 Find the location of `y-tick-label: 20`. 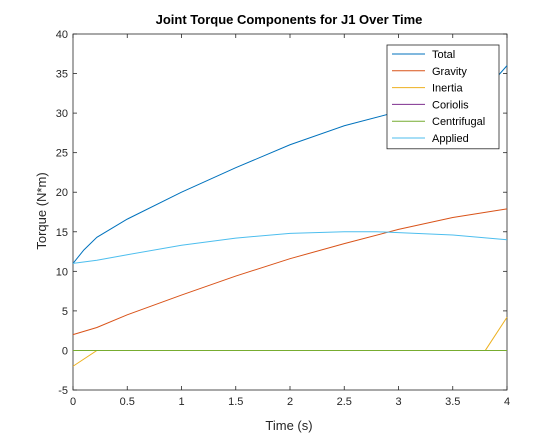

y-tick-label: 20 is located at coordinates (62, 193).